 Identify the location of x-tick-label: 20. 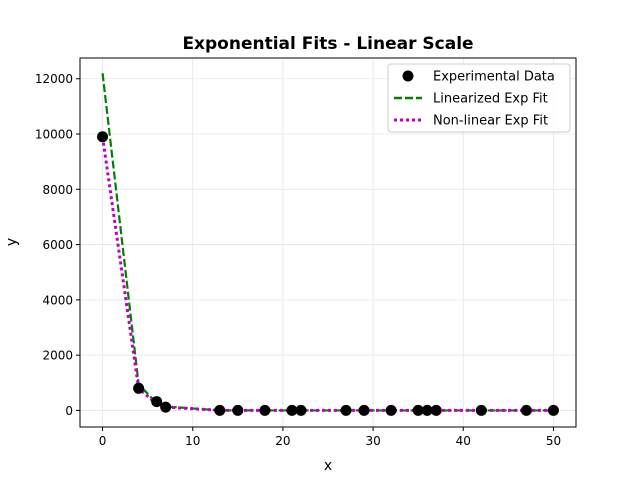
(282, 441).